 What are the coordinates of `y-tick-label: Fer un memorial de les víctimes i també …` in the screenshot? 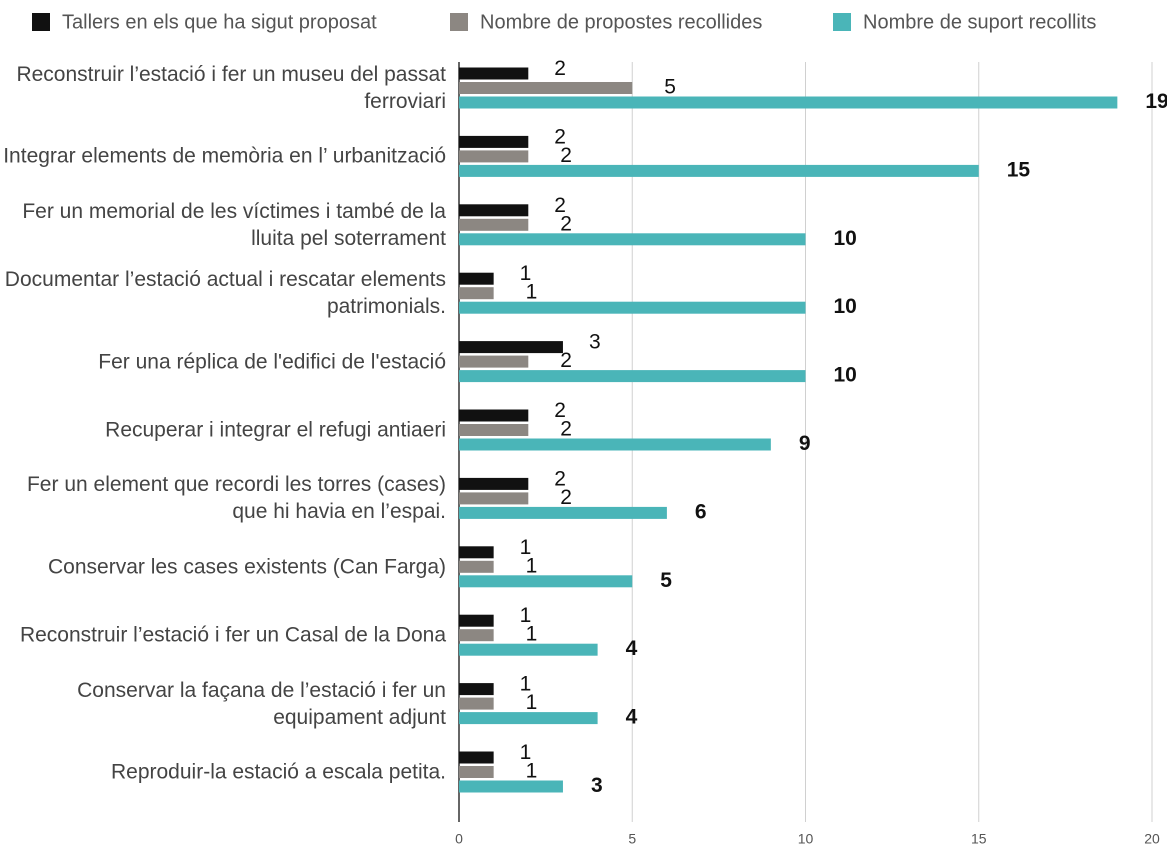 It's located at (234, 224).